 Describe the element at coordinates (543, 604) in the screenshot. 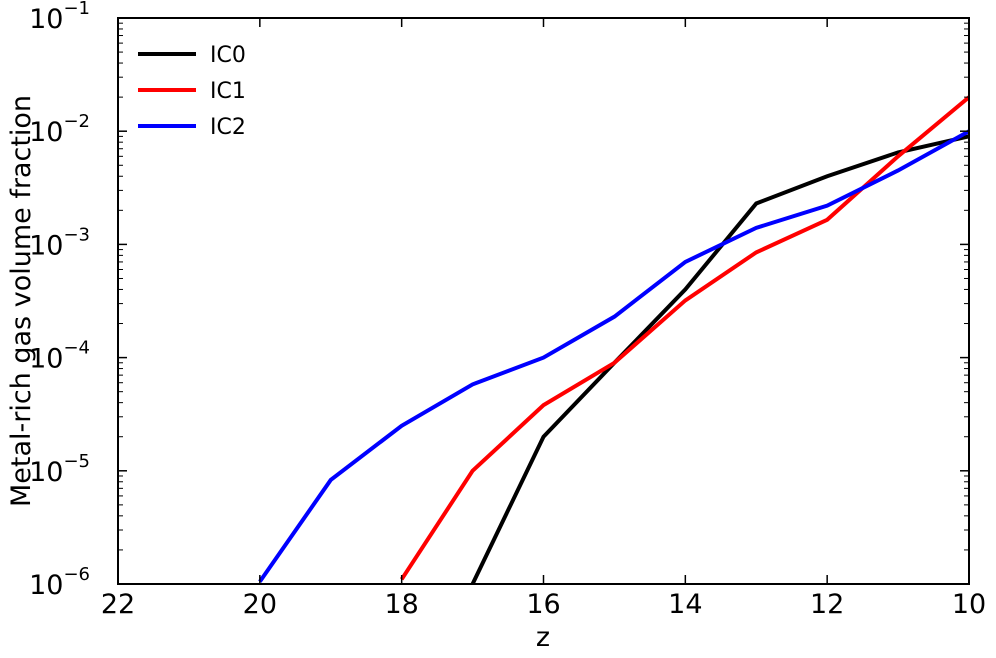

I see `x-tick-label: 16` at that location.